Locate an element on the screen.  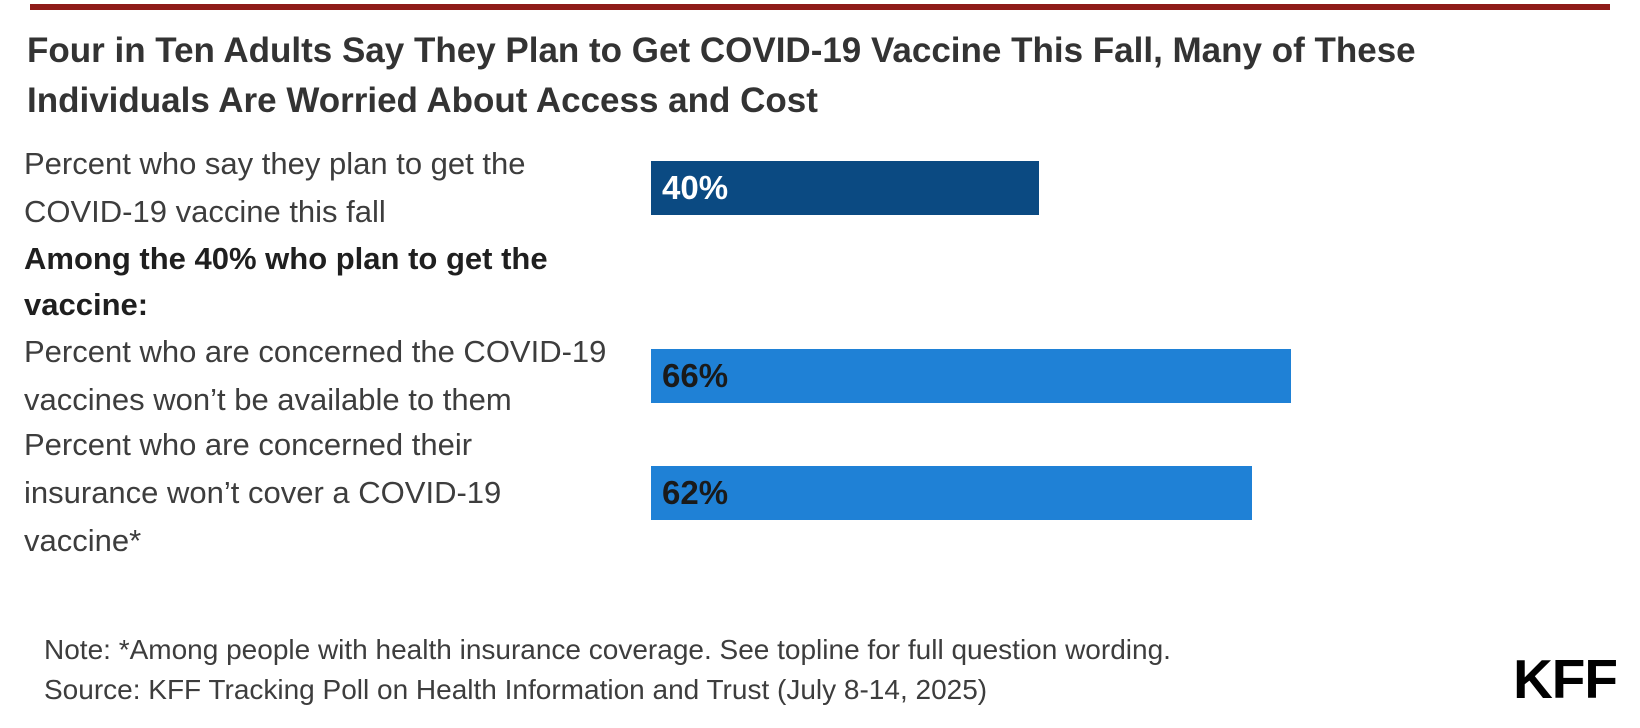
bar-plan-to-get-vaccine: 40% is located at coordinates (845, 188).